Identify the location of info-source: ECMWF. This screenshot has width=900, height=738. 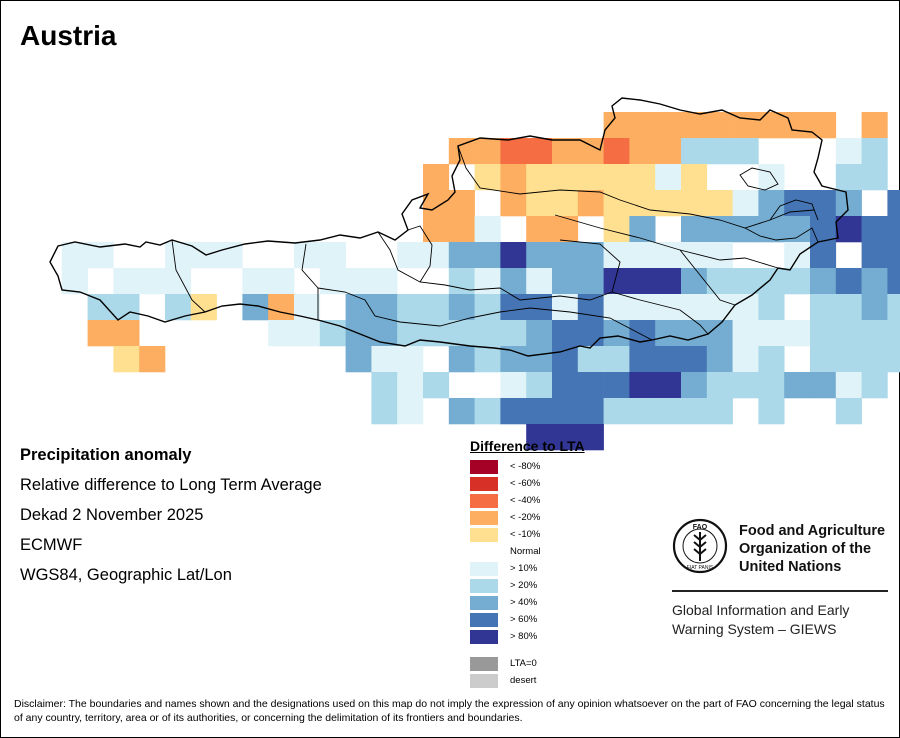
(51, 545).